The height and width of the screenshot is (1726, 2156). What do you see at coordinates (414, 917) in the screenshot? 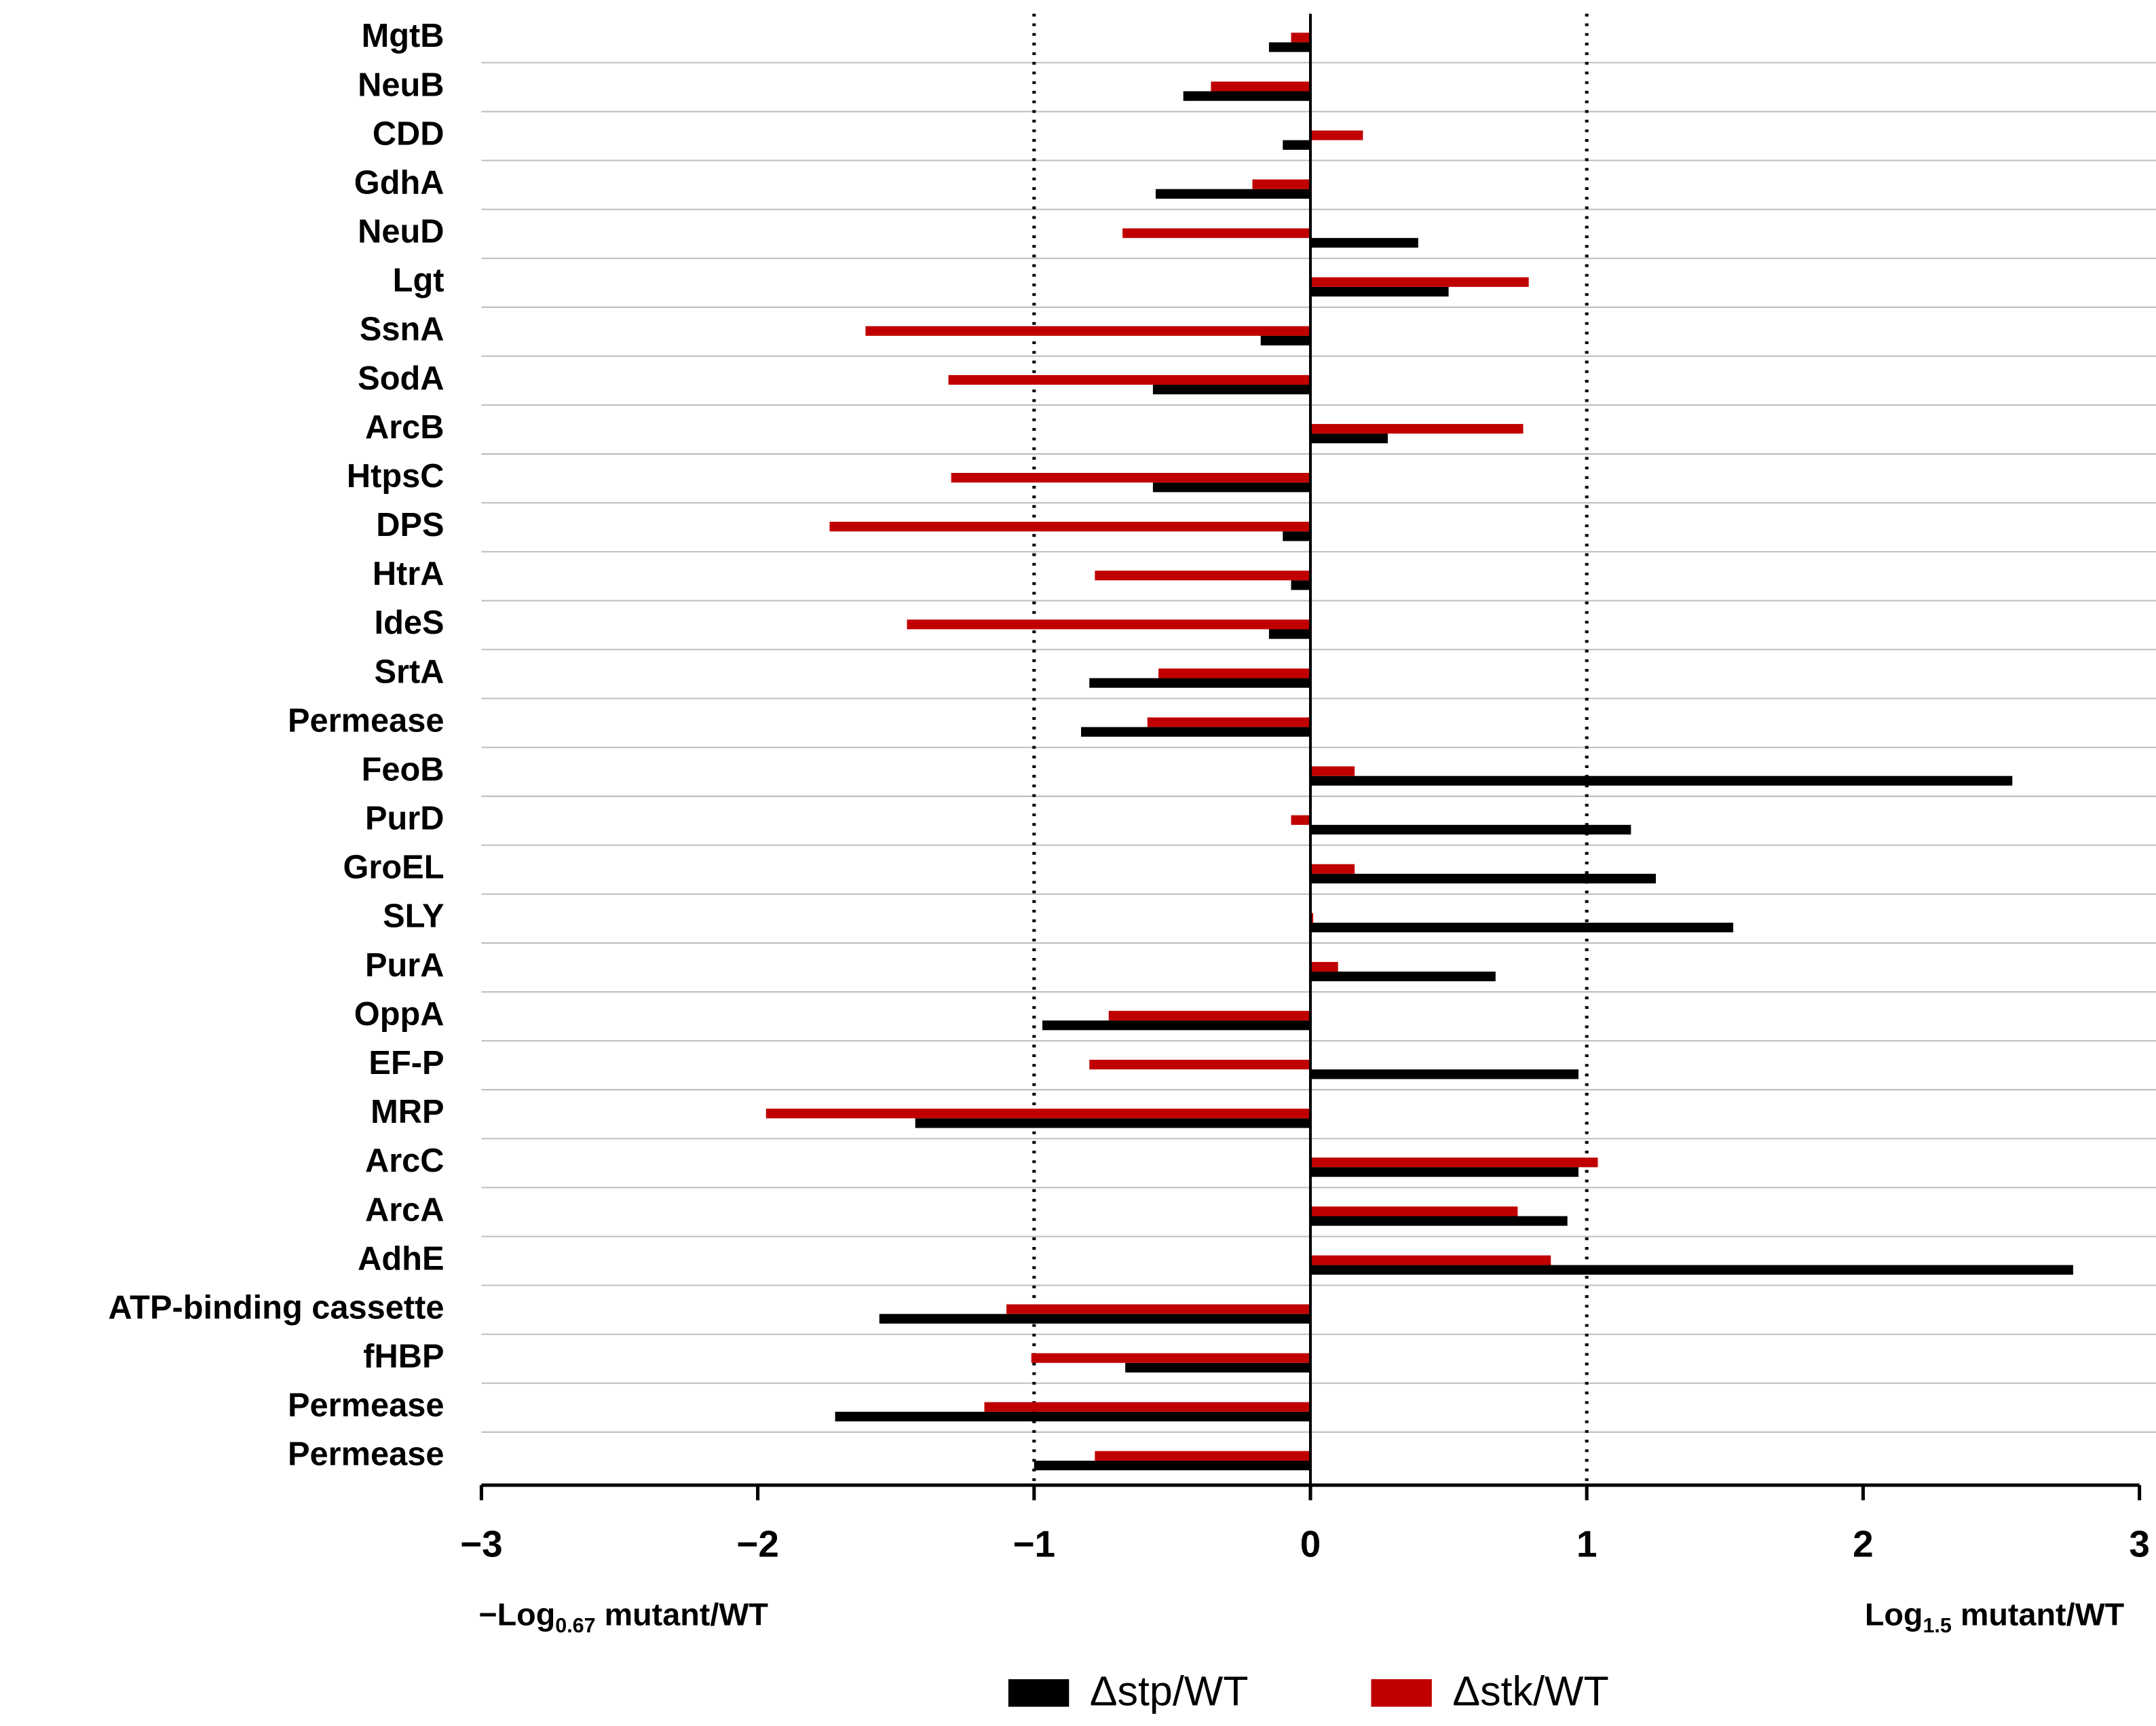
I see `category-label: SLY` at bounding box center [414, 917].